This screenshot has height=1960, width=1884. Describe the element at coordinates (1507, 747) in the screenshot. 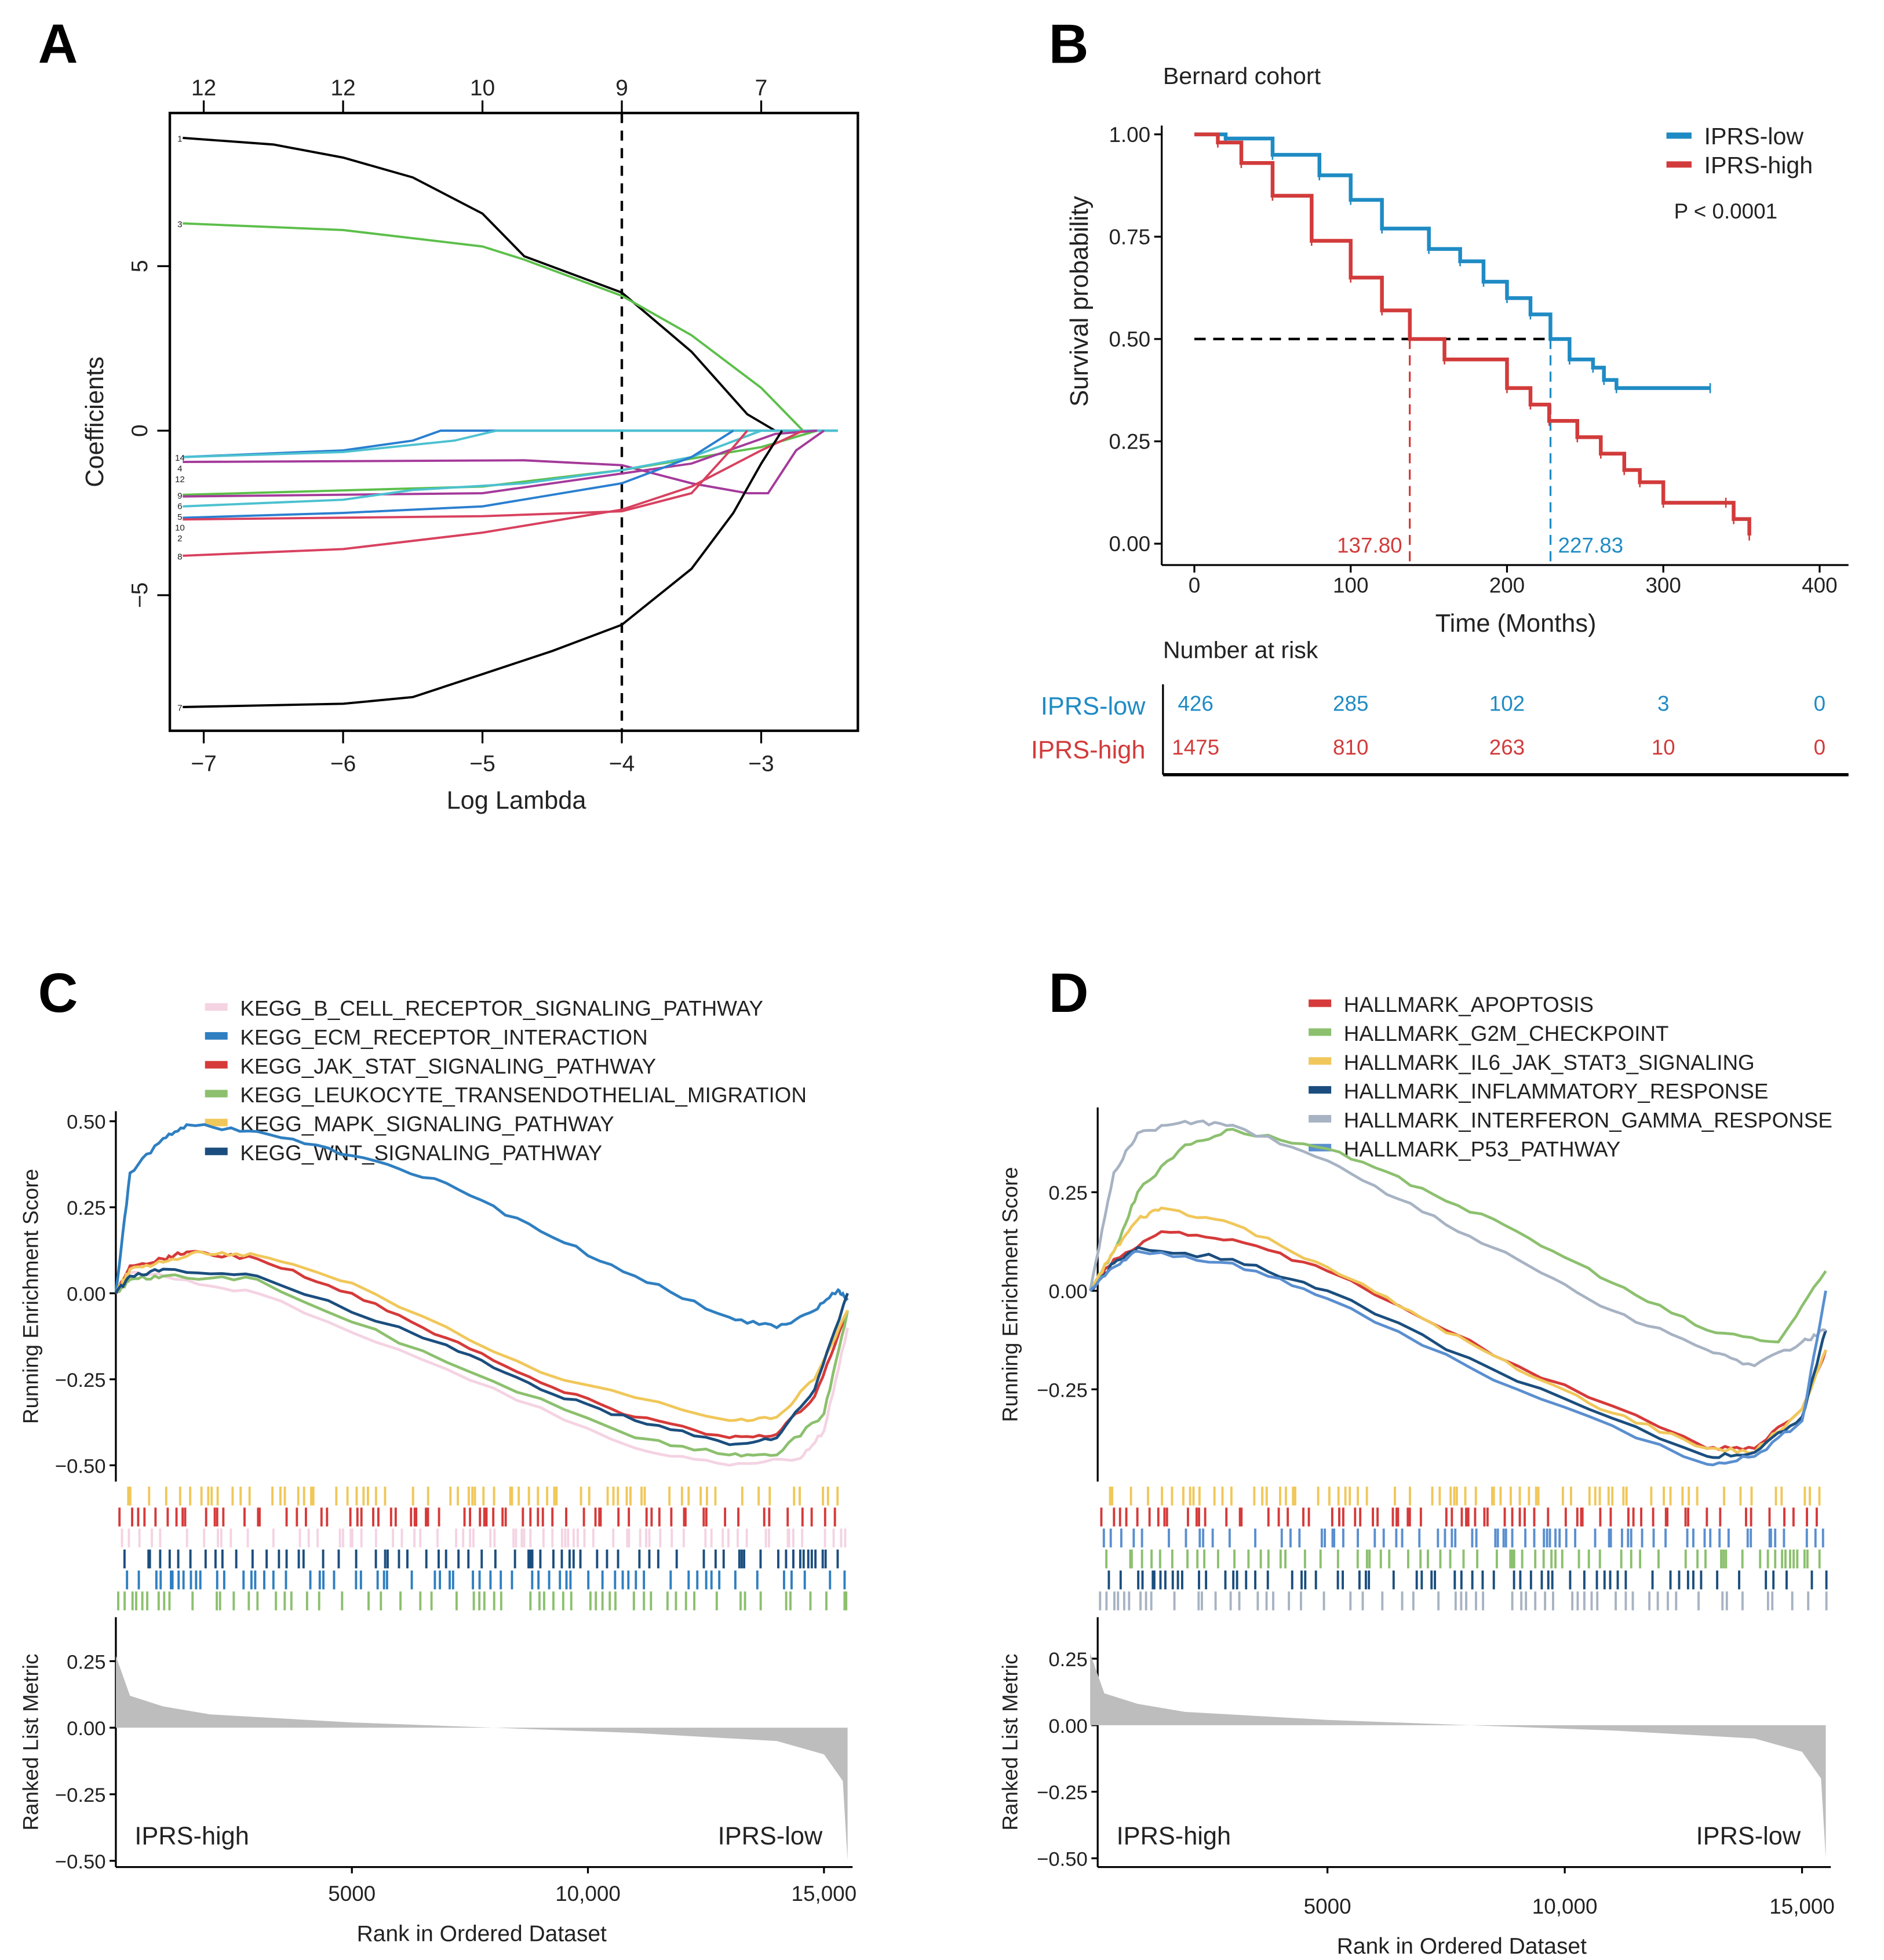

I see `risk-count: 263` at that location.